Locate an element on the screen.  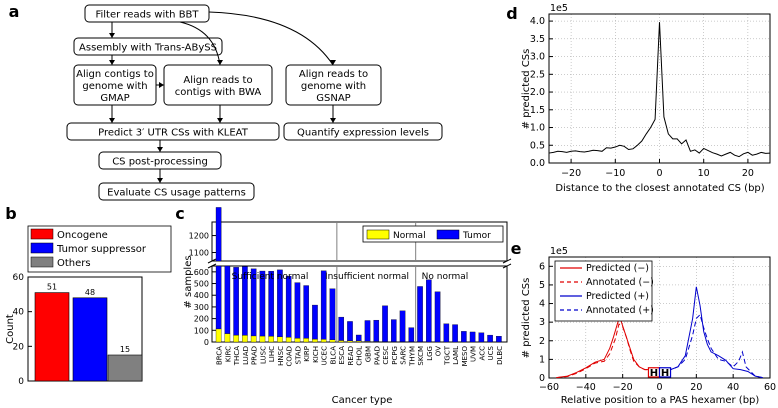
xtick-label-e: 60 is located at coordinates (770, 387).